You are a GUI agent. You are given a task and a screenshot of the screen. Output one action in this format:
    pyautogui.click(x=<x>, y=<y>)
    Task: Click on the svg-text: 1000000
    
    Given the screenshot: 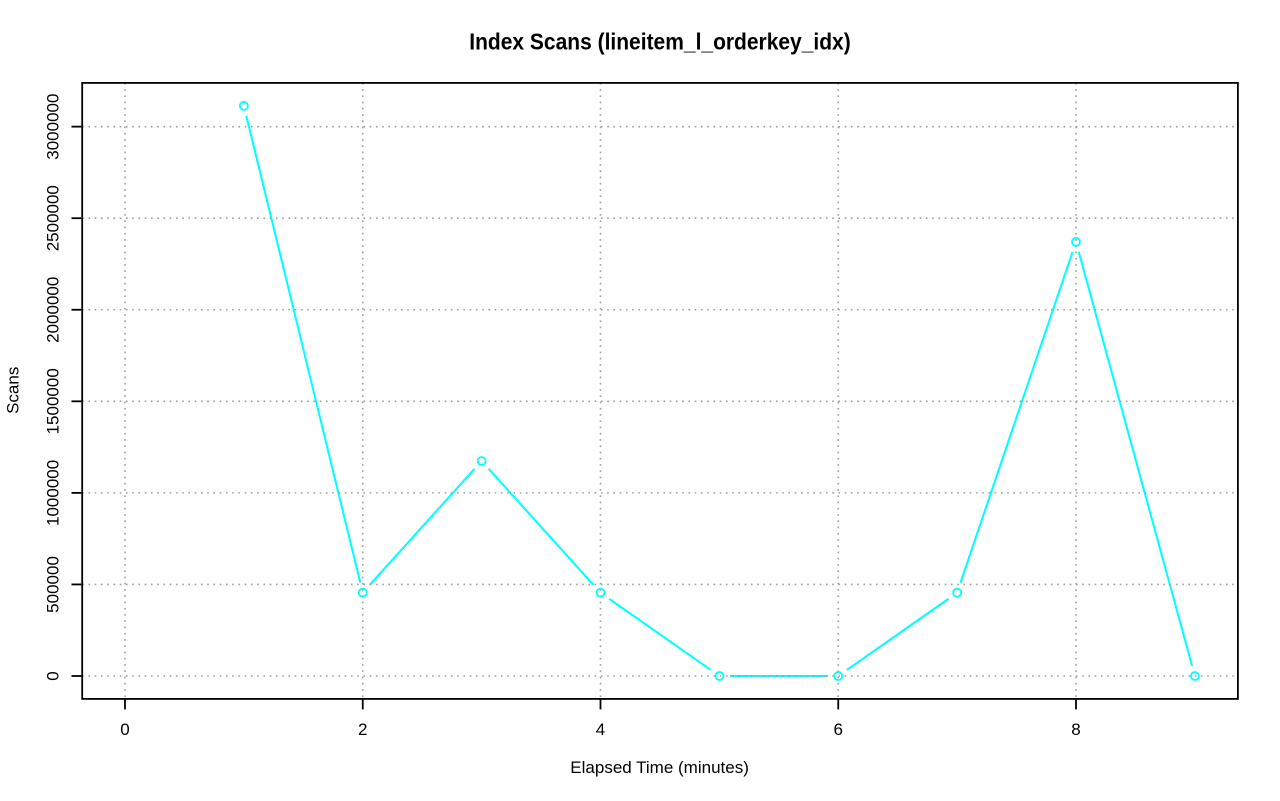 What is the action you would take?
    pyautogui.click(x=53, y=493)
    